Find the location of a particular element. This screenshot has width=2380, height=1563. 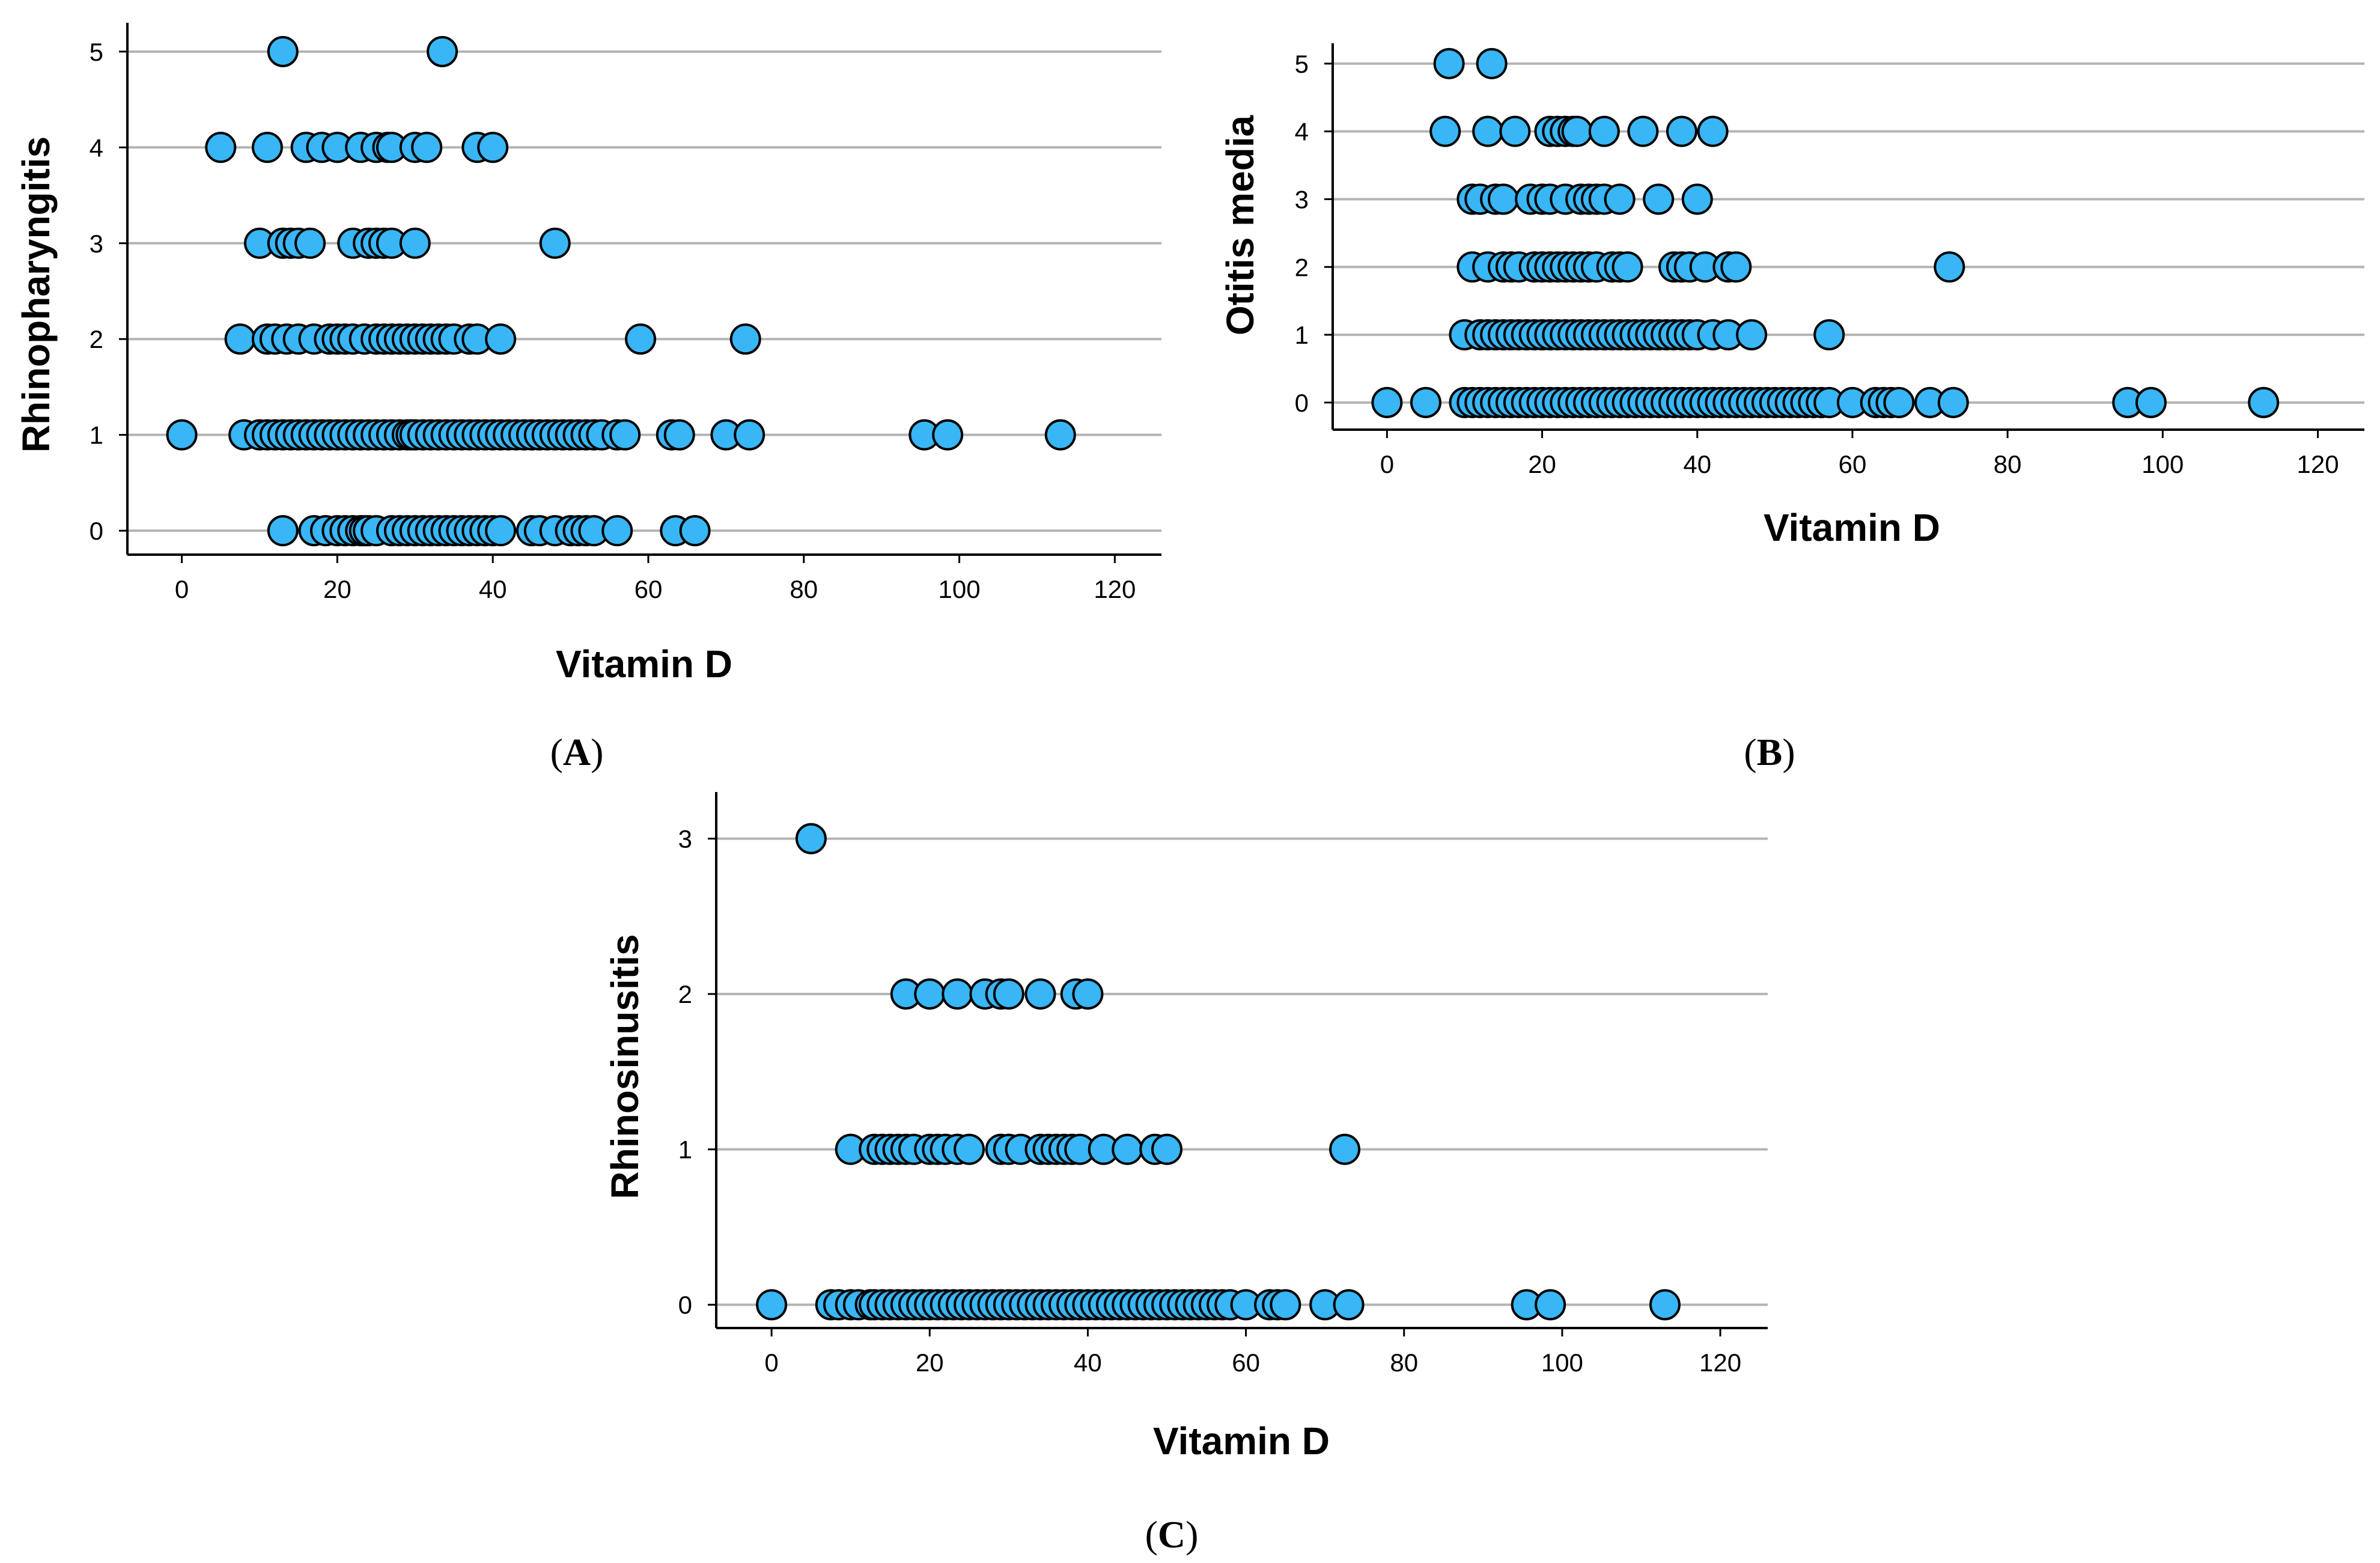

panel-a-x-tick-label: 100 is located at coordinates (960, 589).